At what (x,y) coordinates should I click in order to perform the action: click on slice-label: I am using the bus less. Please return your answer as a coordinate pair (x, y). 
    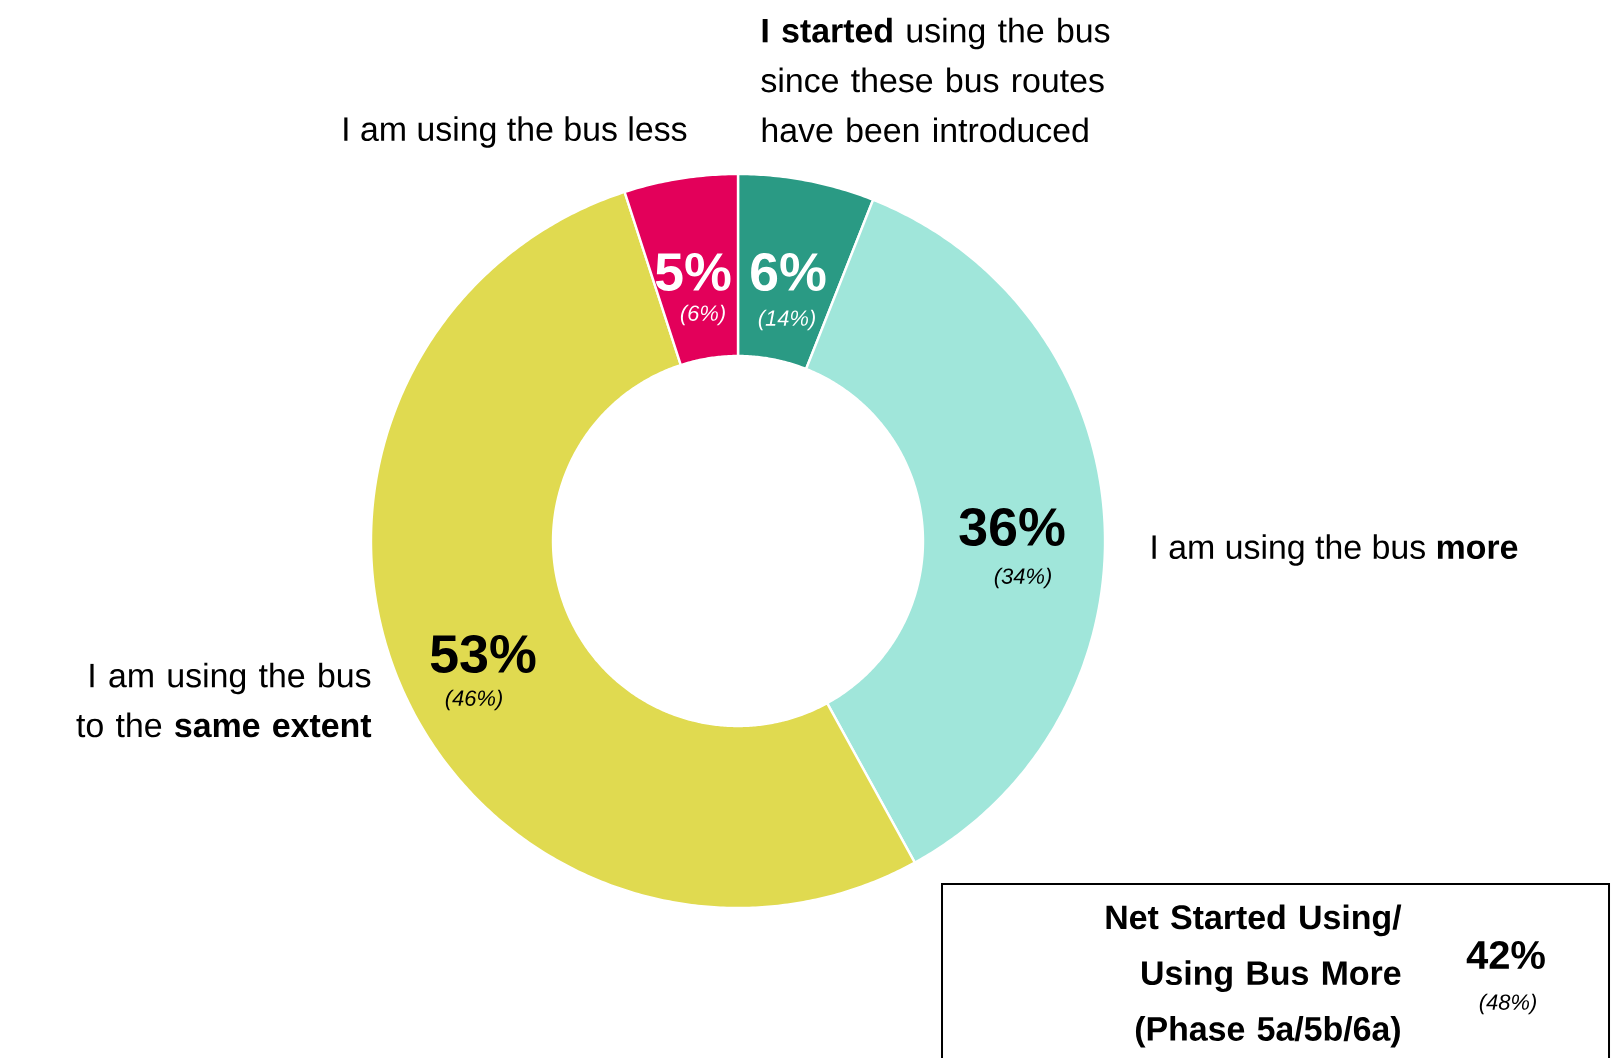
    Looking at the image, I should click on (515, 132).